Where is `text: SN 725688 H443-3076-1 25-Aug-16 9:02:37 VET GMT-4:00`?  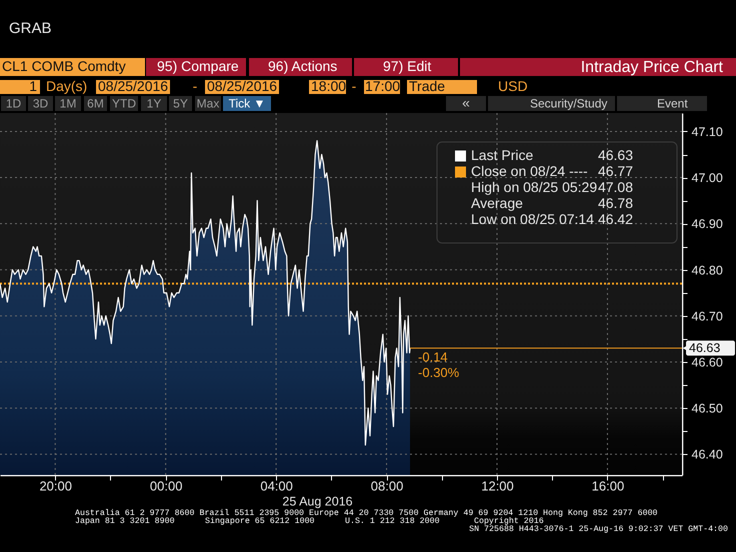 text: SN 725688 H443-3076-1 25-Aug-16 9:02:37 VET GMT-4:00 is located at coordinates (598, 529).